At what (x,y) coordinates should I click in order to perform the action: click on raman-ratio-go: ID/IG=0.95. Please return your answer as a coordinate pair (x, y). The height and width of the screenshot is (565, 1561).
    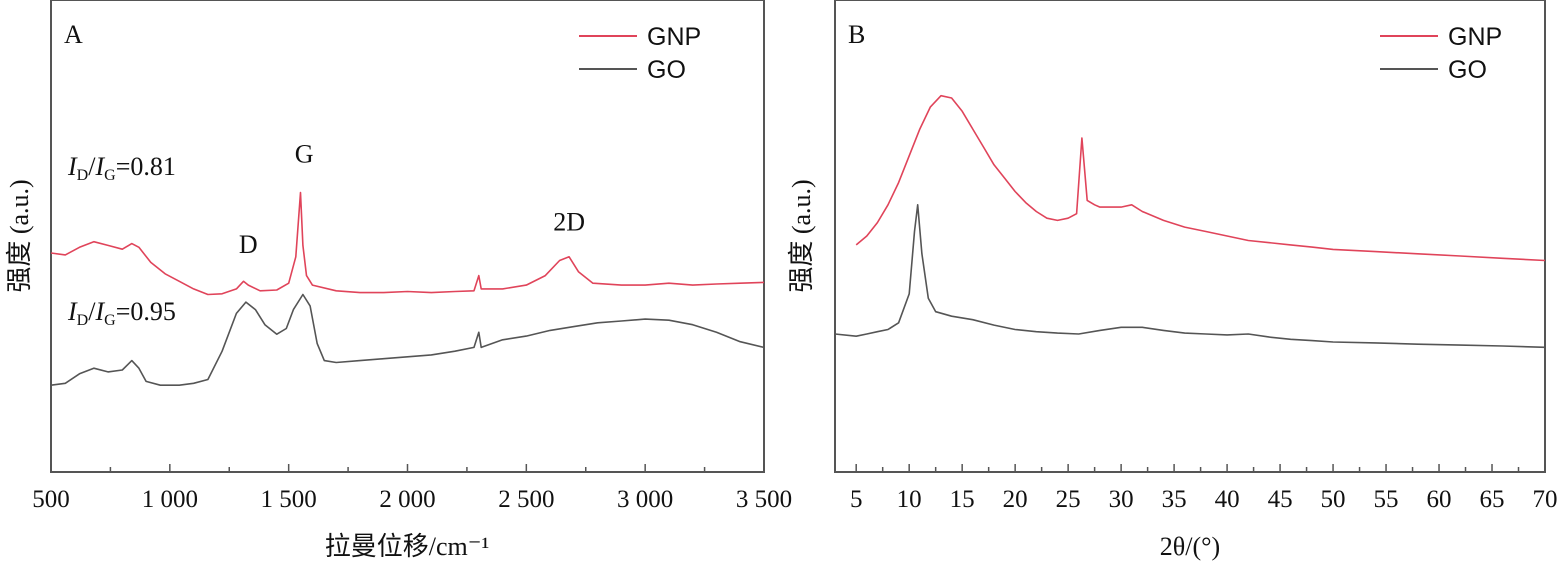
    Looking at the image, I should click on (121, 313).